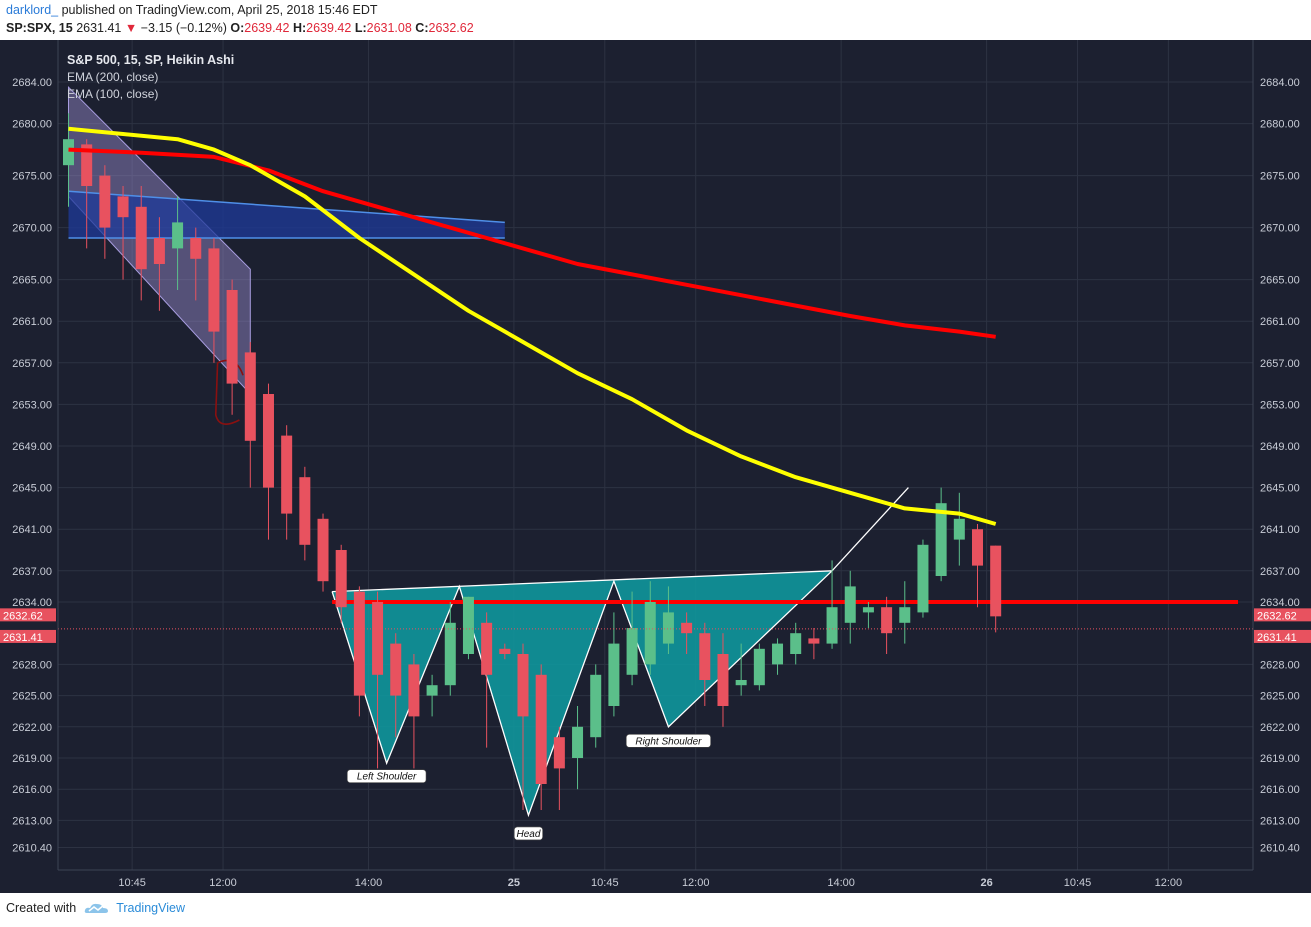 The image size is (1311, 927). What do you see at coordinates (32, 697) in the screenshot?
I see `y-tick-label-left: 2625.00` at bounding box center [32, 697].